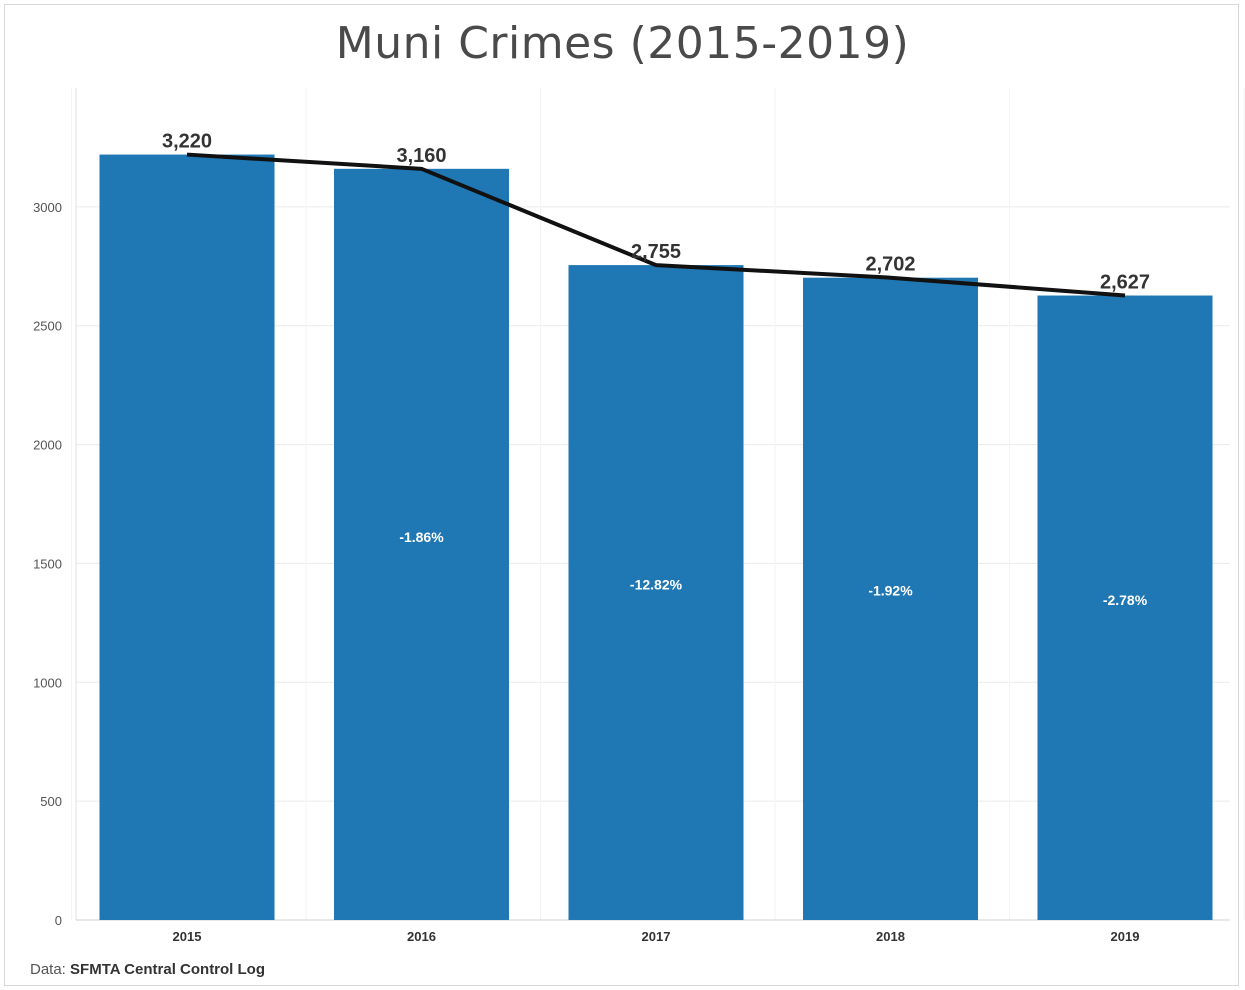 Image resolution: width=1245 pixels, height=990 pixels. What do you see at coordinates (656, 585) in the screenshot?
I see `pct-change-label: -12.82%` at bounding box center [656, 585].